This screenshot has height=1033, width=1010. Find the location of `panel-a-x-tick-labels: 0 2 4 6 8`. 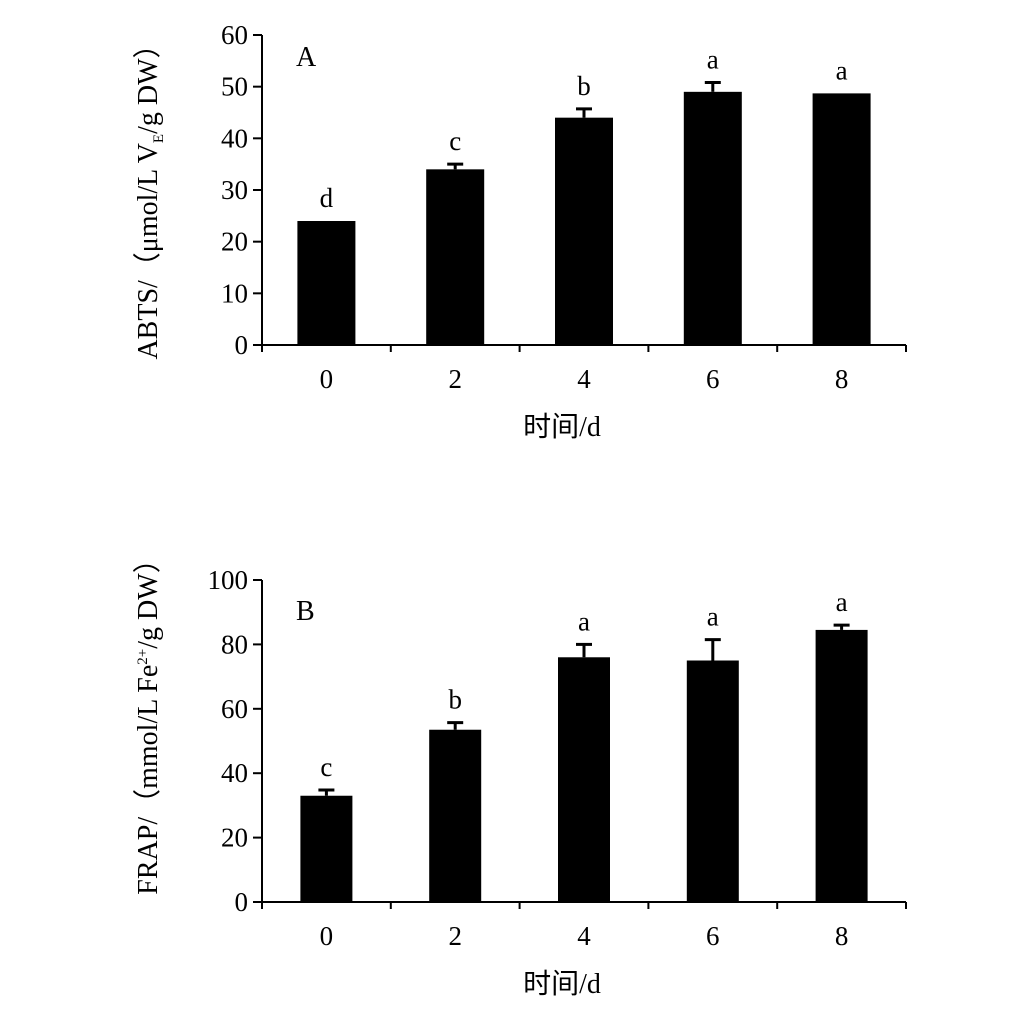

panel-a-x-tick-labels: 0 2 4 6 8 is located at coordinates (584, 379).